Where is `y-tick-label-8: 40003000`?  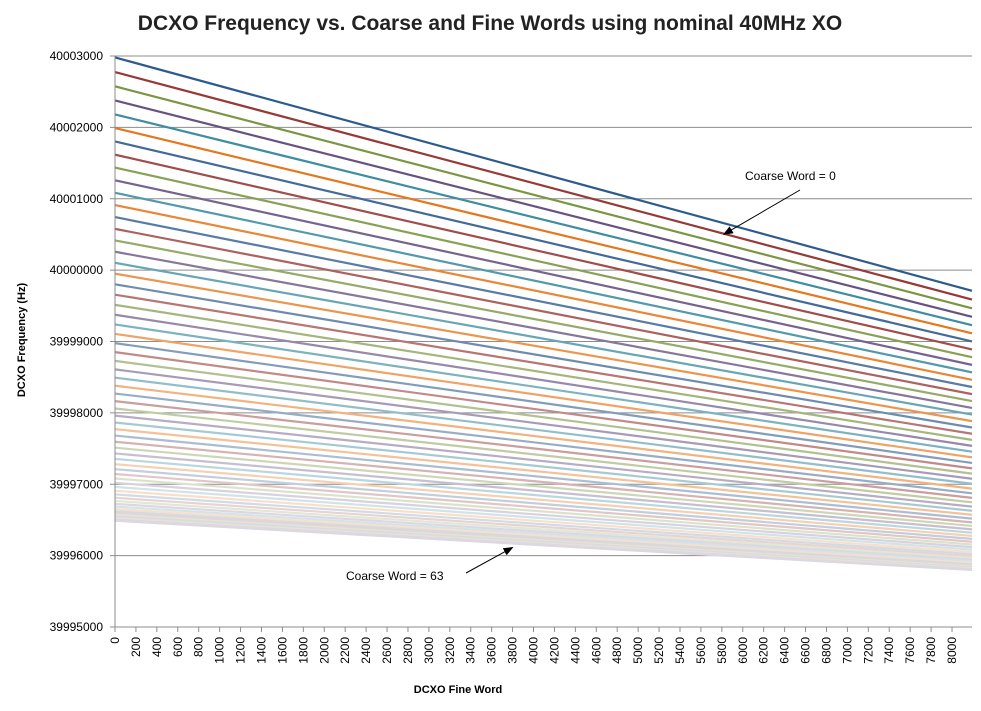
y-tick-label-8: 40003000 is located at coordinates (77, 56).